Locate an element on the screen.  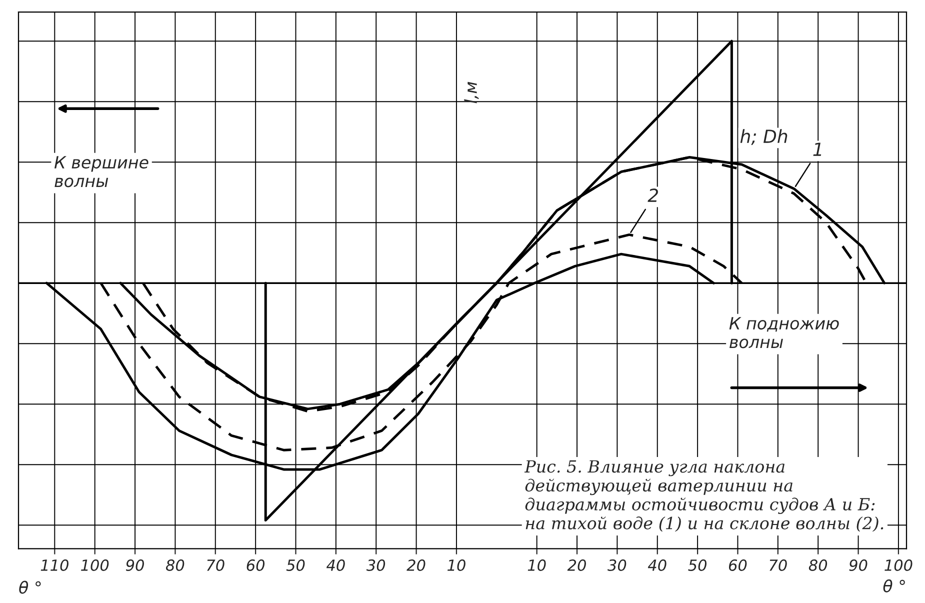
annotation: К подножию волны is located at coordinates (784, 332).